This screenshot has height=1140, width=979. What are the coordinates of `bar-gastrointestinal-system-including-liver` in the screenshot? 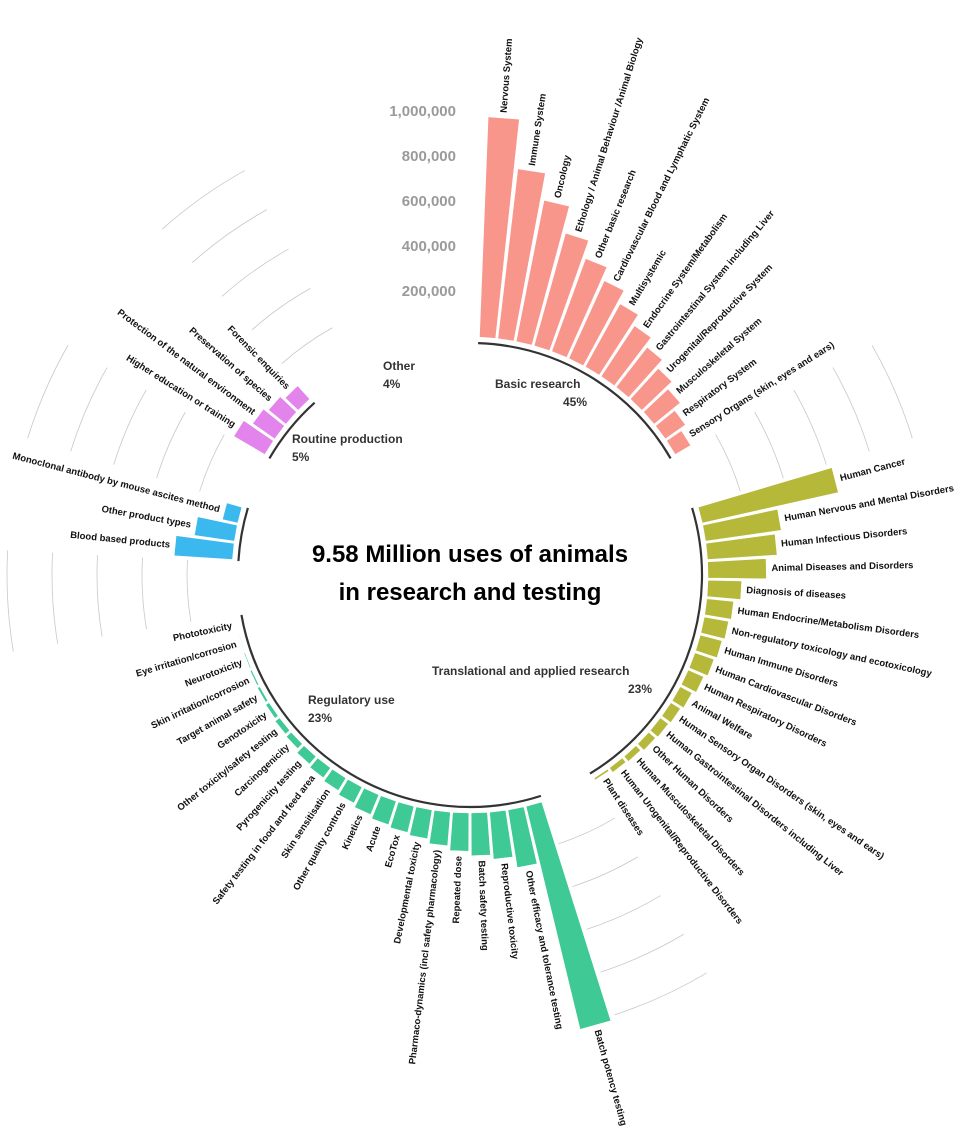 It's located at (639, 372).